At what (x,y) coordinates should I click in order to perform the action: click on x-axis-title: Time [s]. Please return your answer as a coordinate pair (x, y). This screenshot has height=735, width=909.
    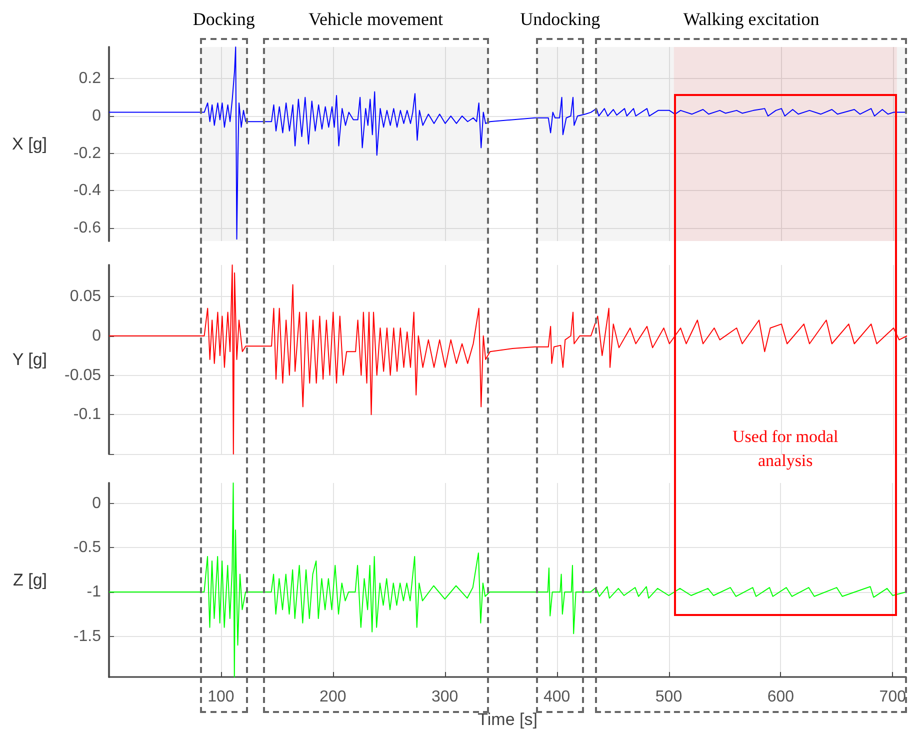
    Looking at the image, I should click on (508, 719).